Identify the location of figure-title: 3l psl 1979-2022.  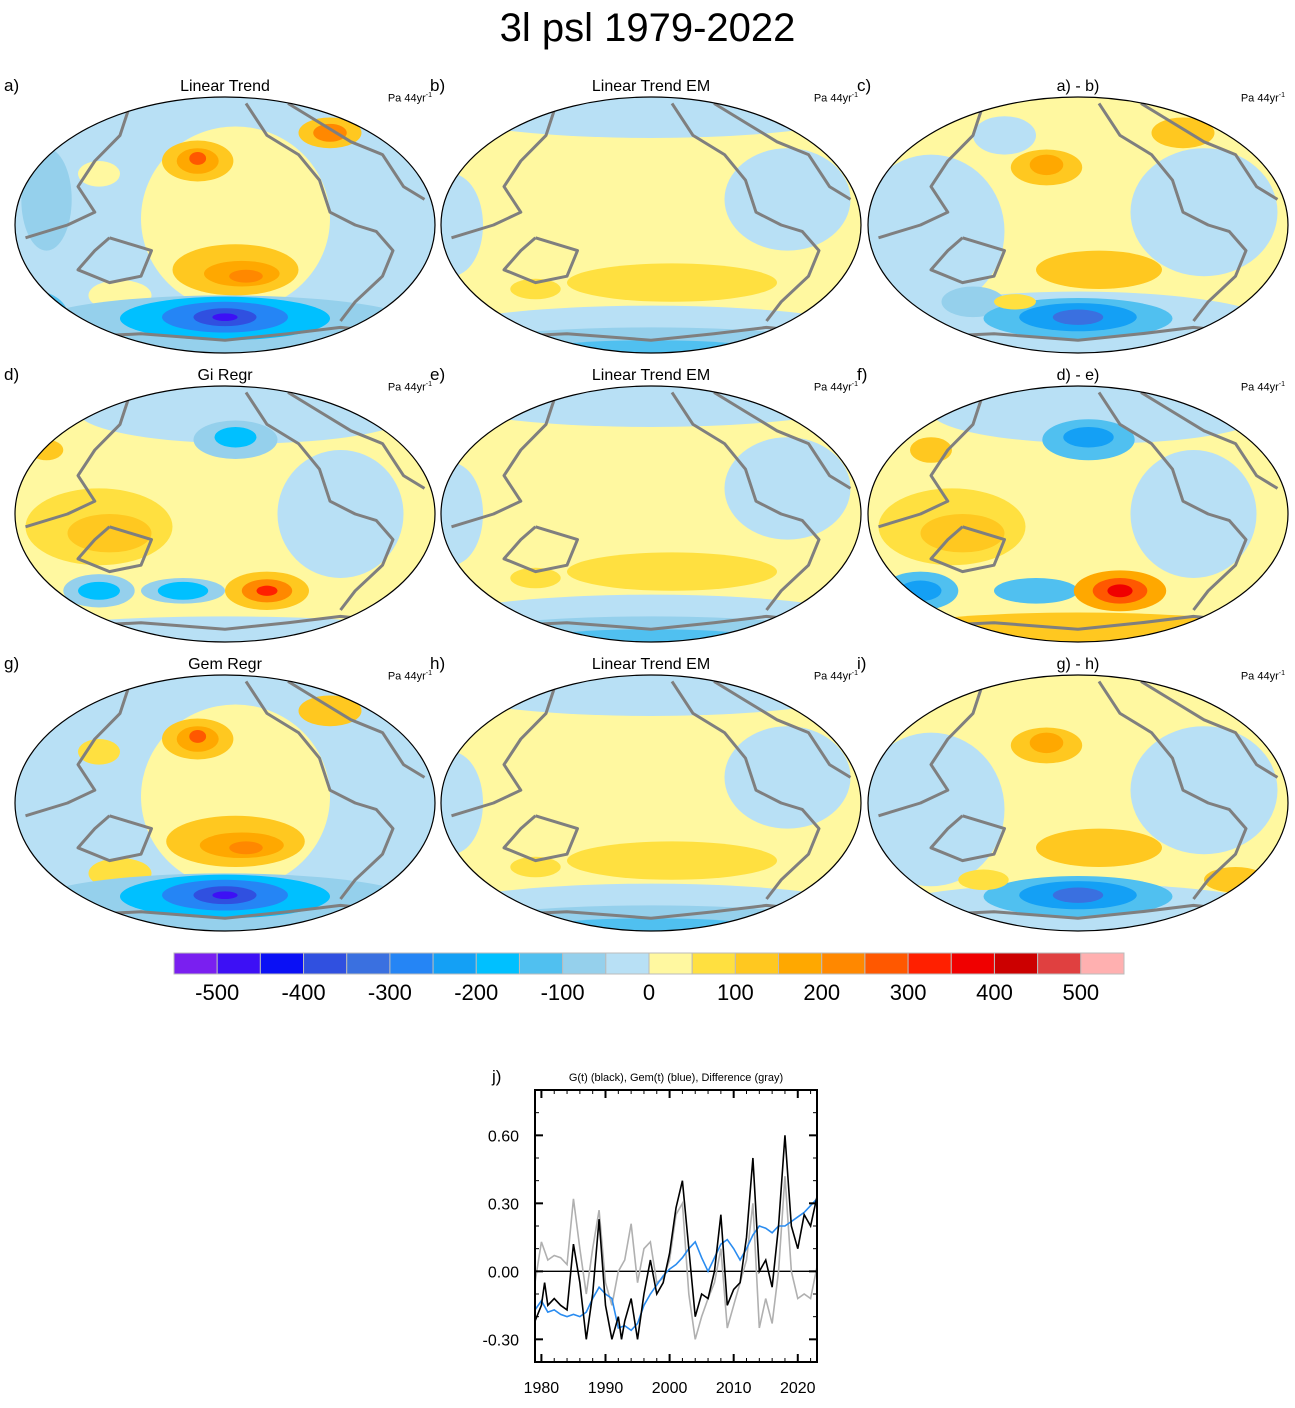
(647, 28).